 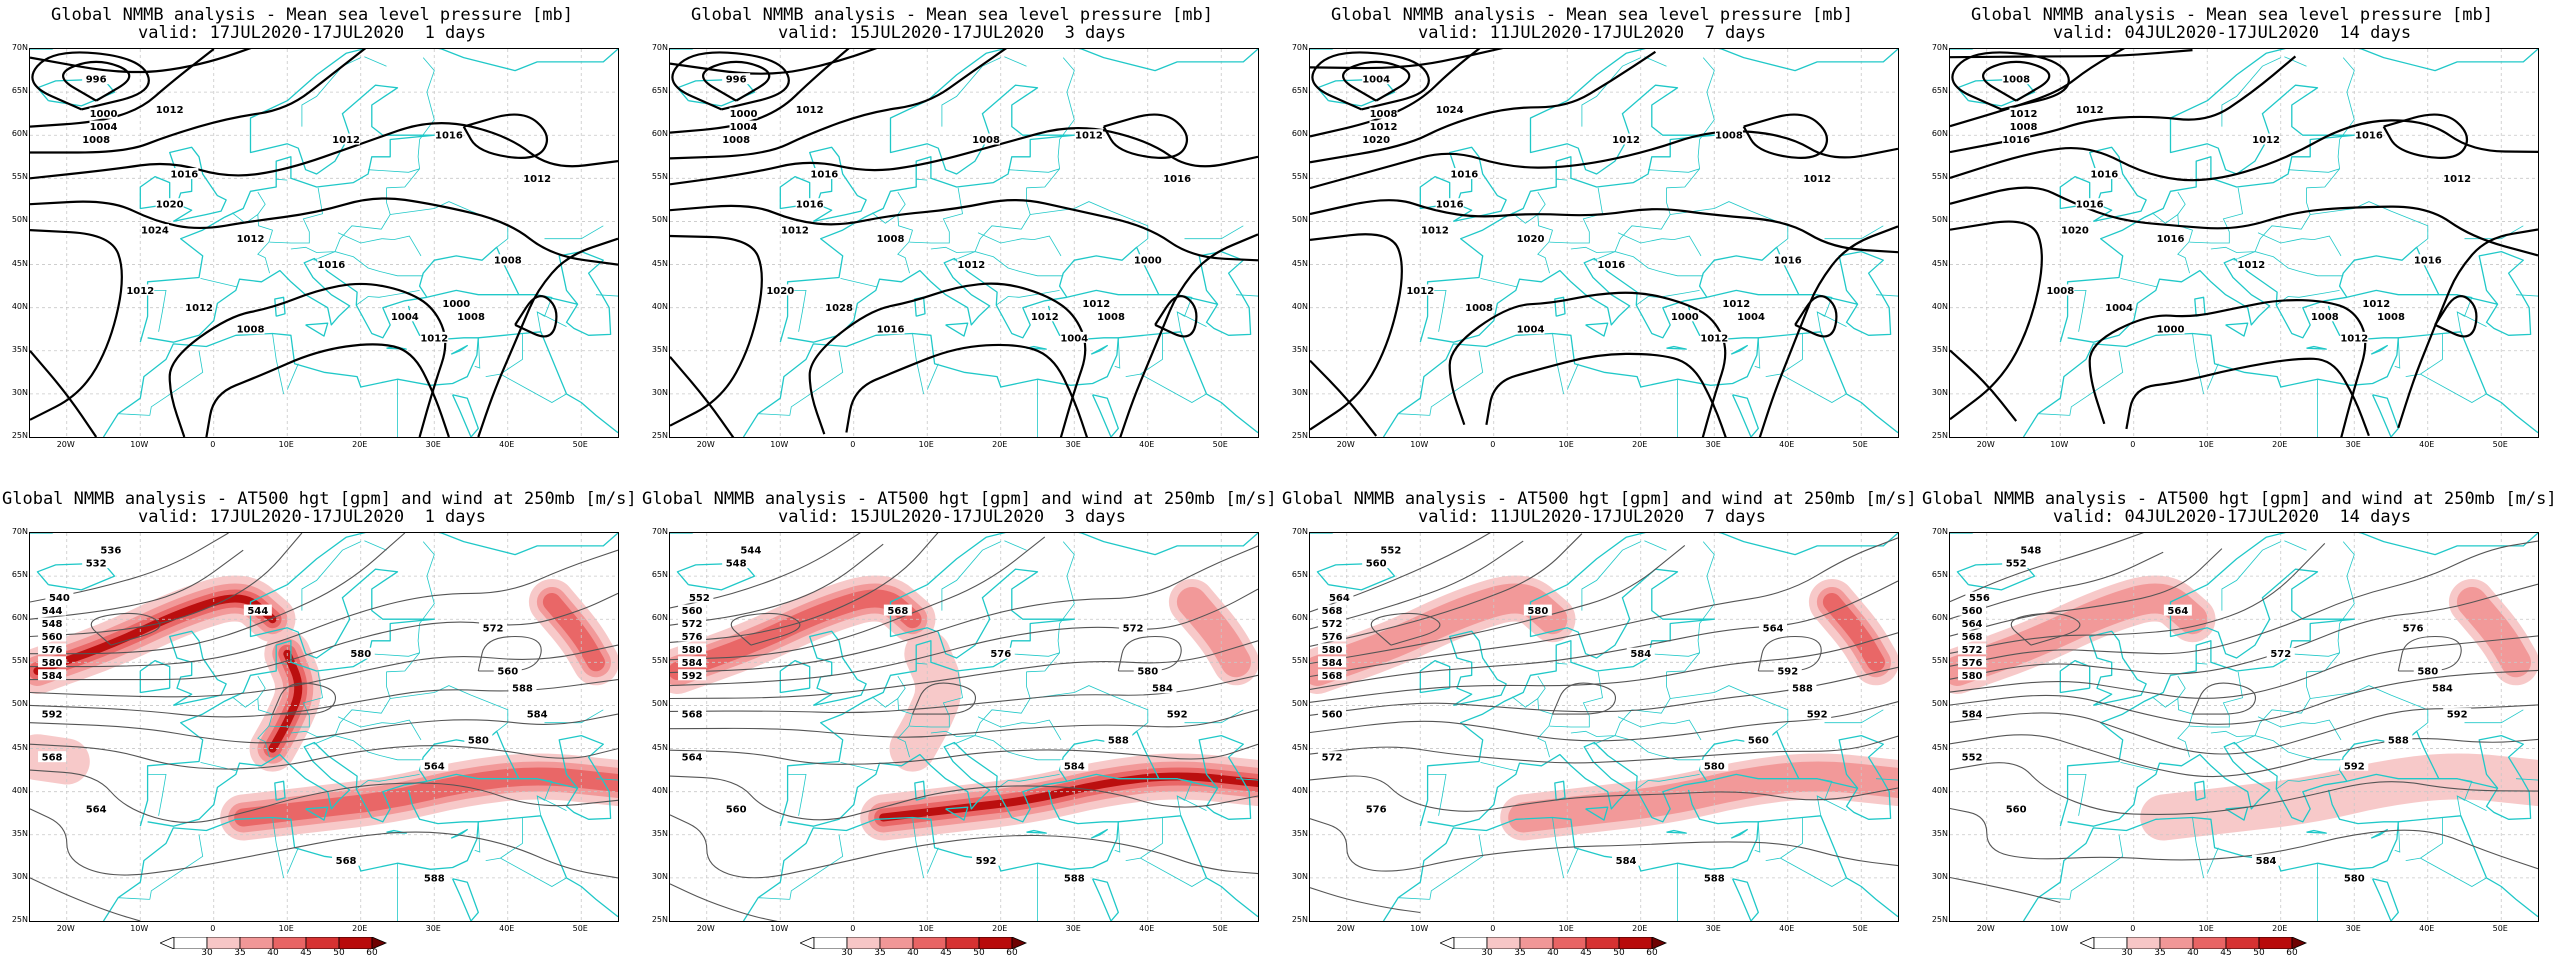 I want to click on lon-tick-label: 10E, so click(x=926, y=928).